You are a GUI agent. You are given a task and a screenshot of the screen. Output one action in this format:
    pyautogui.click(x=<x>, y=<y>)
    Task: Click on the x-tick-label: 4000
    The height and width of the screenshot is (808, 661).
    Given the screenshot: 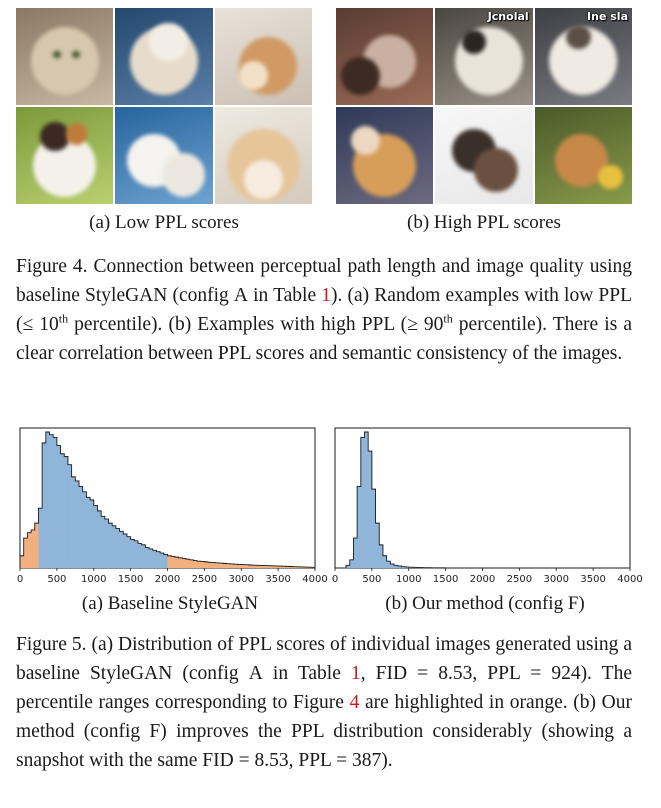 What is the action you would take?
    pyautogui.click(x=629, y=579)
    